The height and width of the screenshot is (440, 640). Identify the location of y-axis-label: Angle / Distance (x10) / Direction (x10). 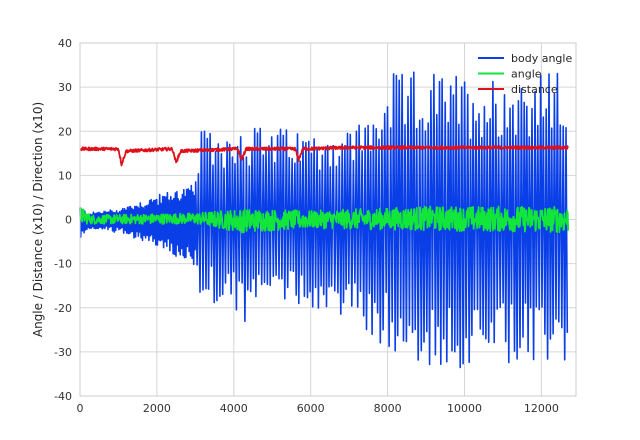
(38, 219).